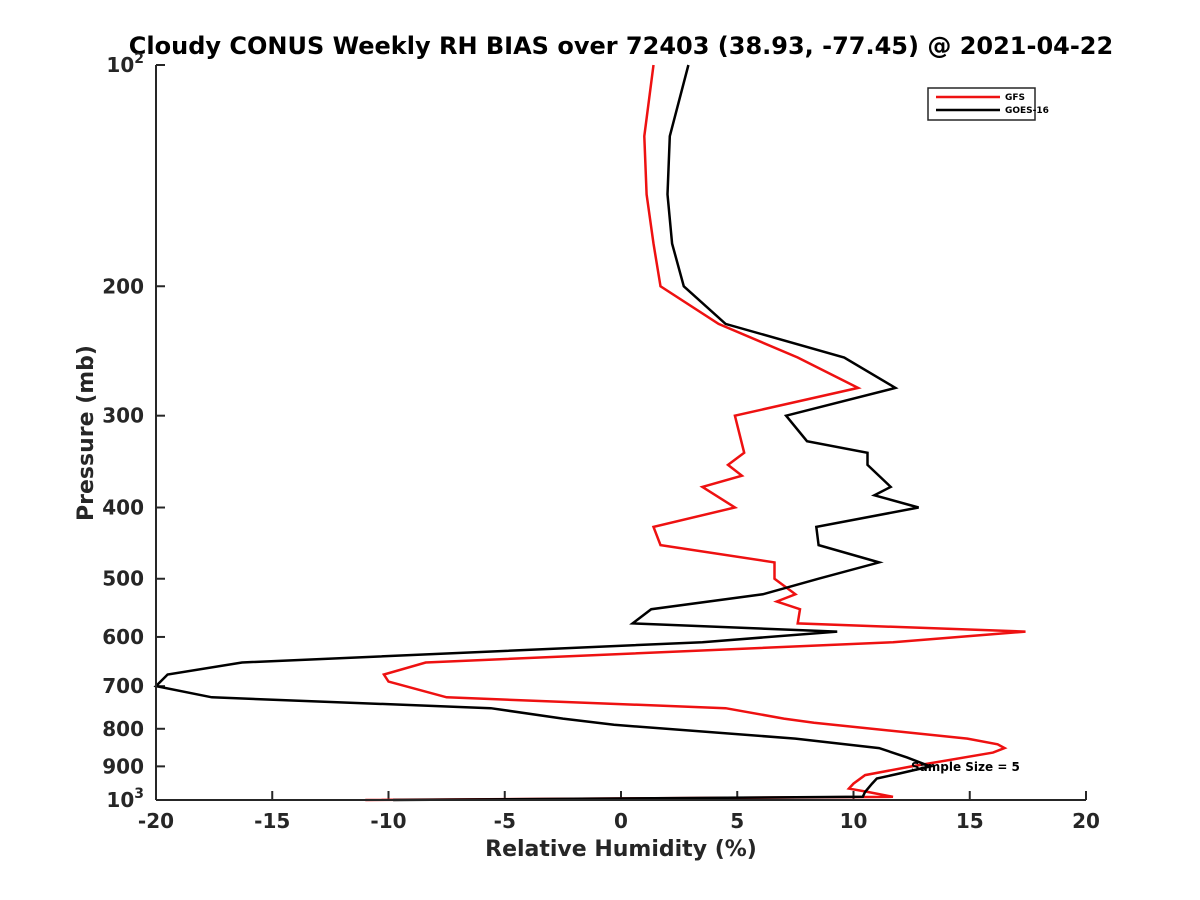 The width and height of the screenshot is (1200, 900). Describe the element at coordinates (156, 821) in the screenshot. I see `x-tick-label: -20` at that location.